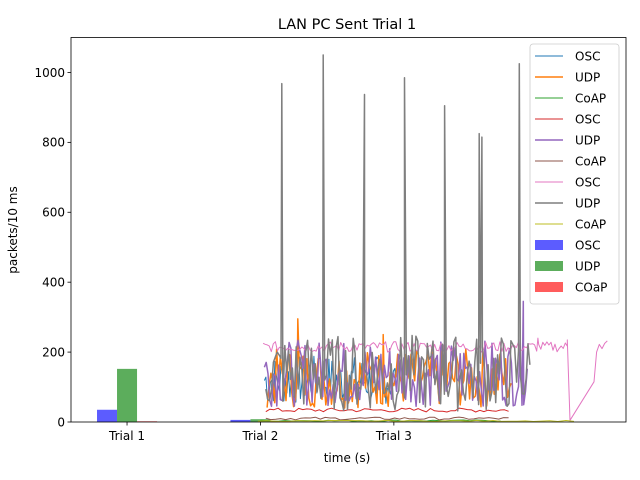 The width and height of the screenshot is (640, 480). Describe the element at coordinates (53, 143) in the screenshot. I see `y-tick-label: 800` at that location.